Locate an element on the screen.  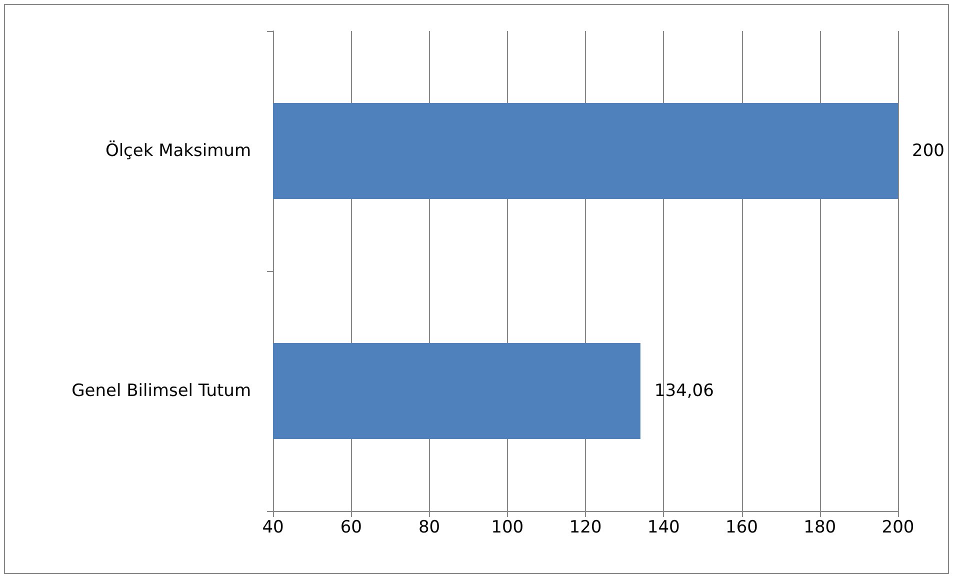
x-tick-label: 80 is located at coordinates (429, 528).